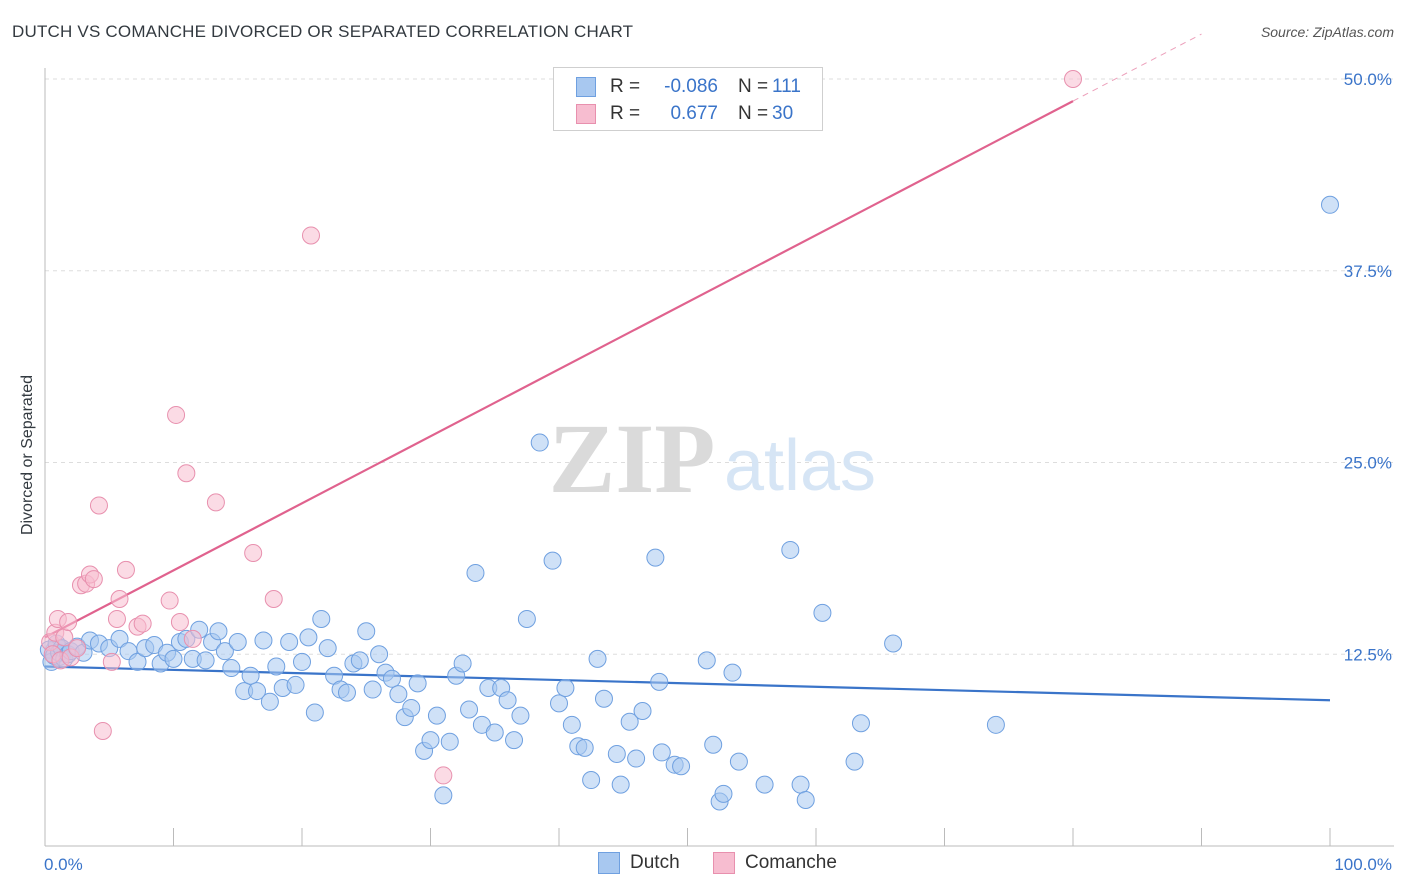  What do you see at coordinates (1363, 864) in the screenshot?
I see `x-tick-label: 100.0%` at bounding box center [1363, 864].